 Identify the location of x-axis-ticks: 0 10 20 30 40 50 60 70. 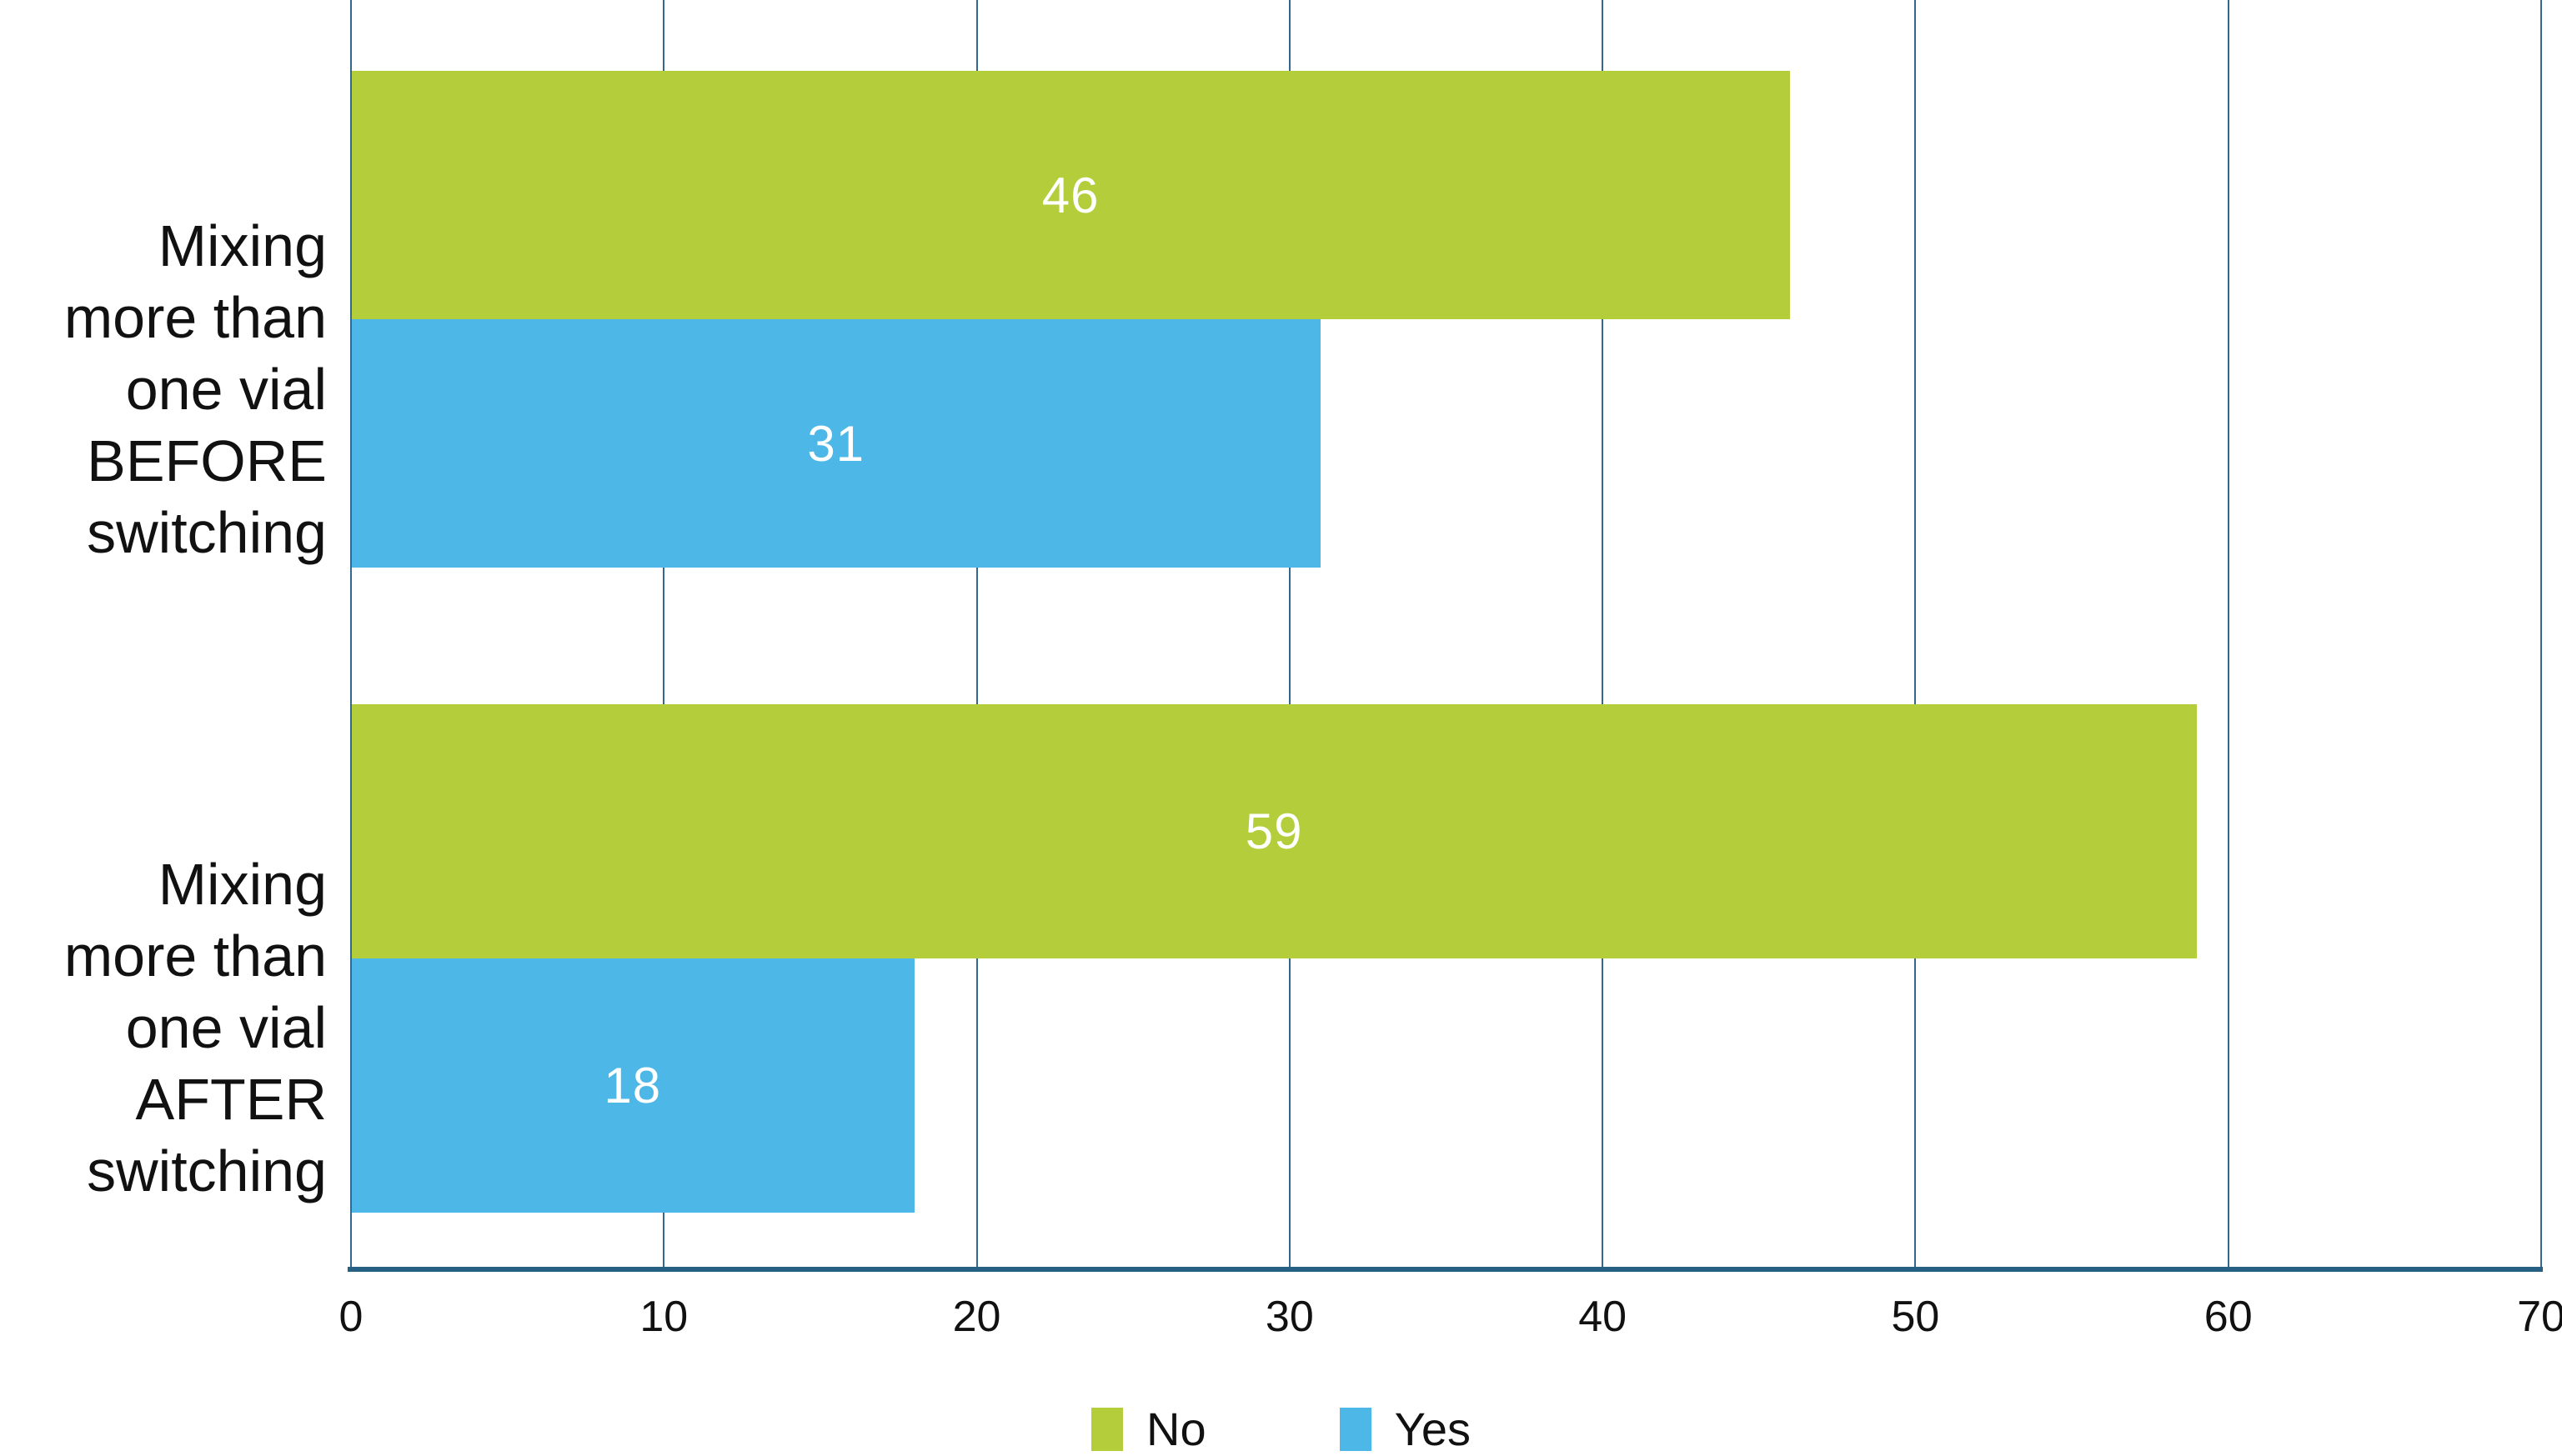
(1451, 1321).